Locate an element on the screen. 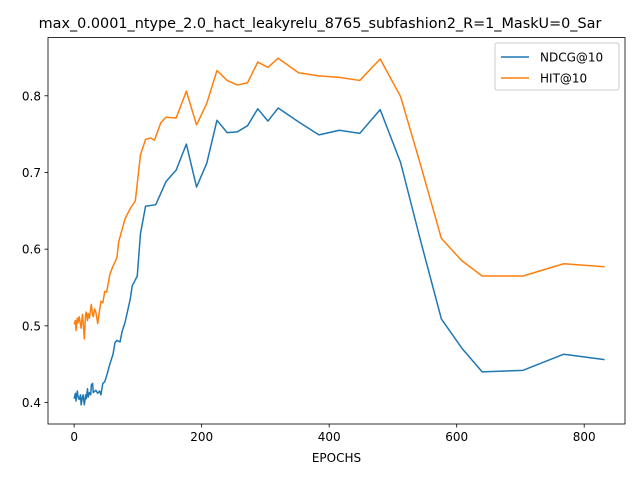 Image resolution: width=640 pixels, height=480 pixels. x-tick-label: 600 is located at coordinates (456, 437).